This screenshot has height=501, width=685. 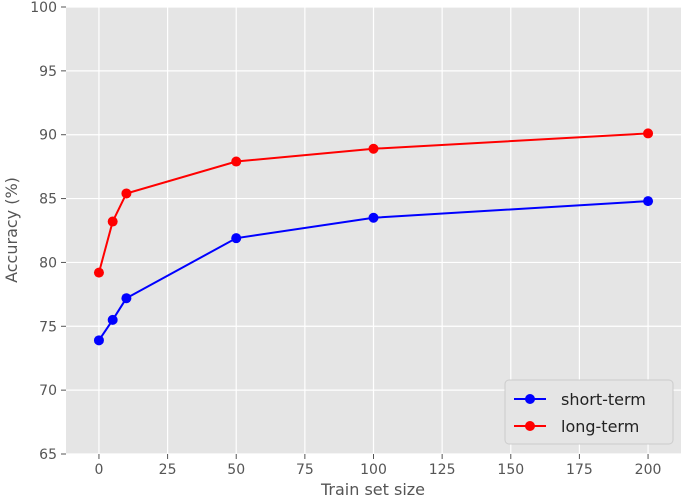 I want to click on legend-label: short-term, so click(x=603, y=399).